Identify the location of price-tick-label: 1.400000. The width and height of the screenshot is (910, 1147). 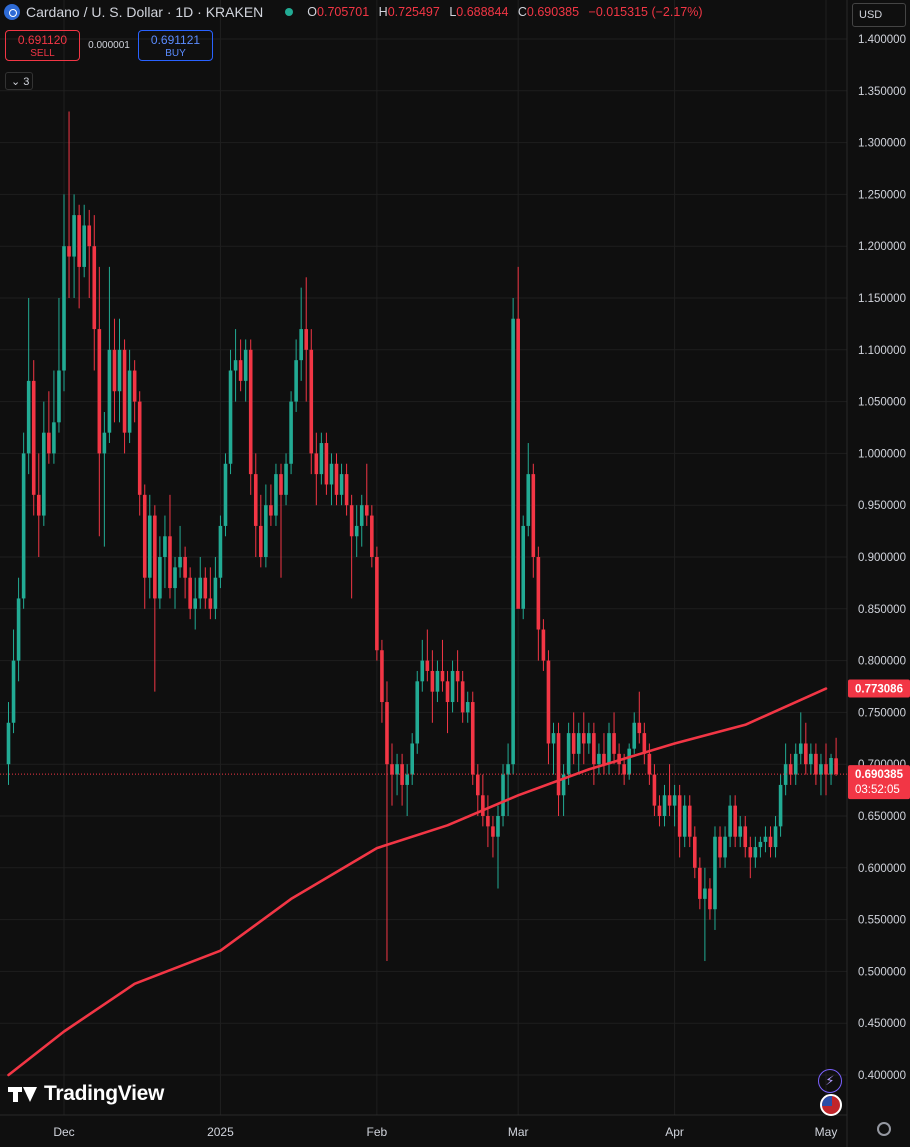
(882, 40).